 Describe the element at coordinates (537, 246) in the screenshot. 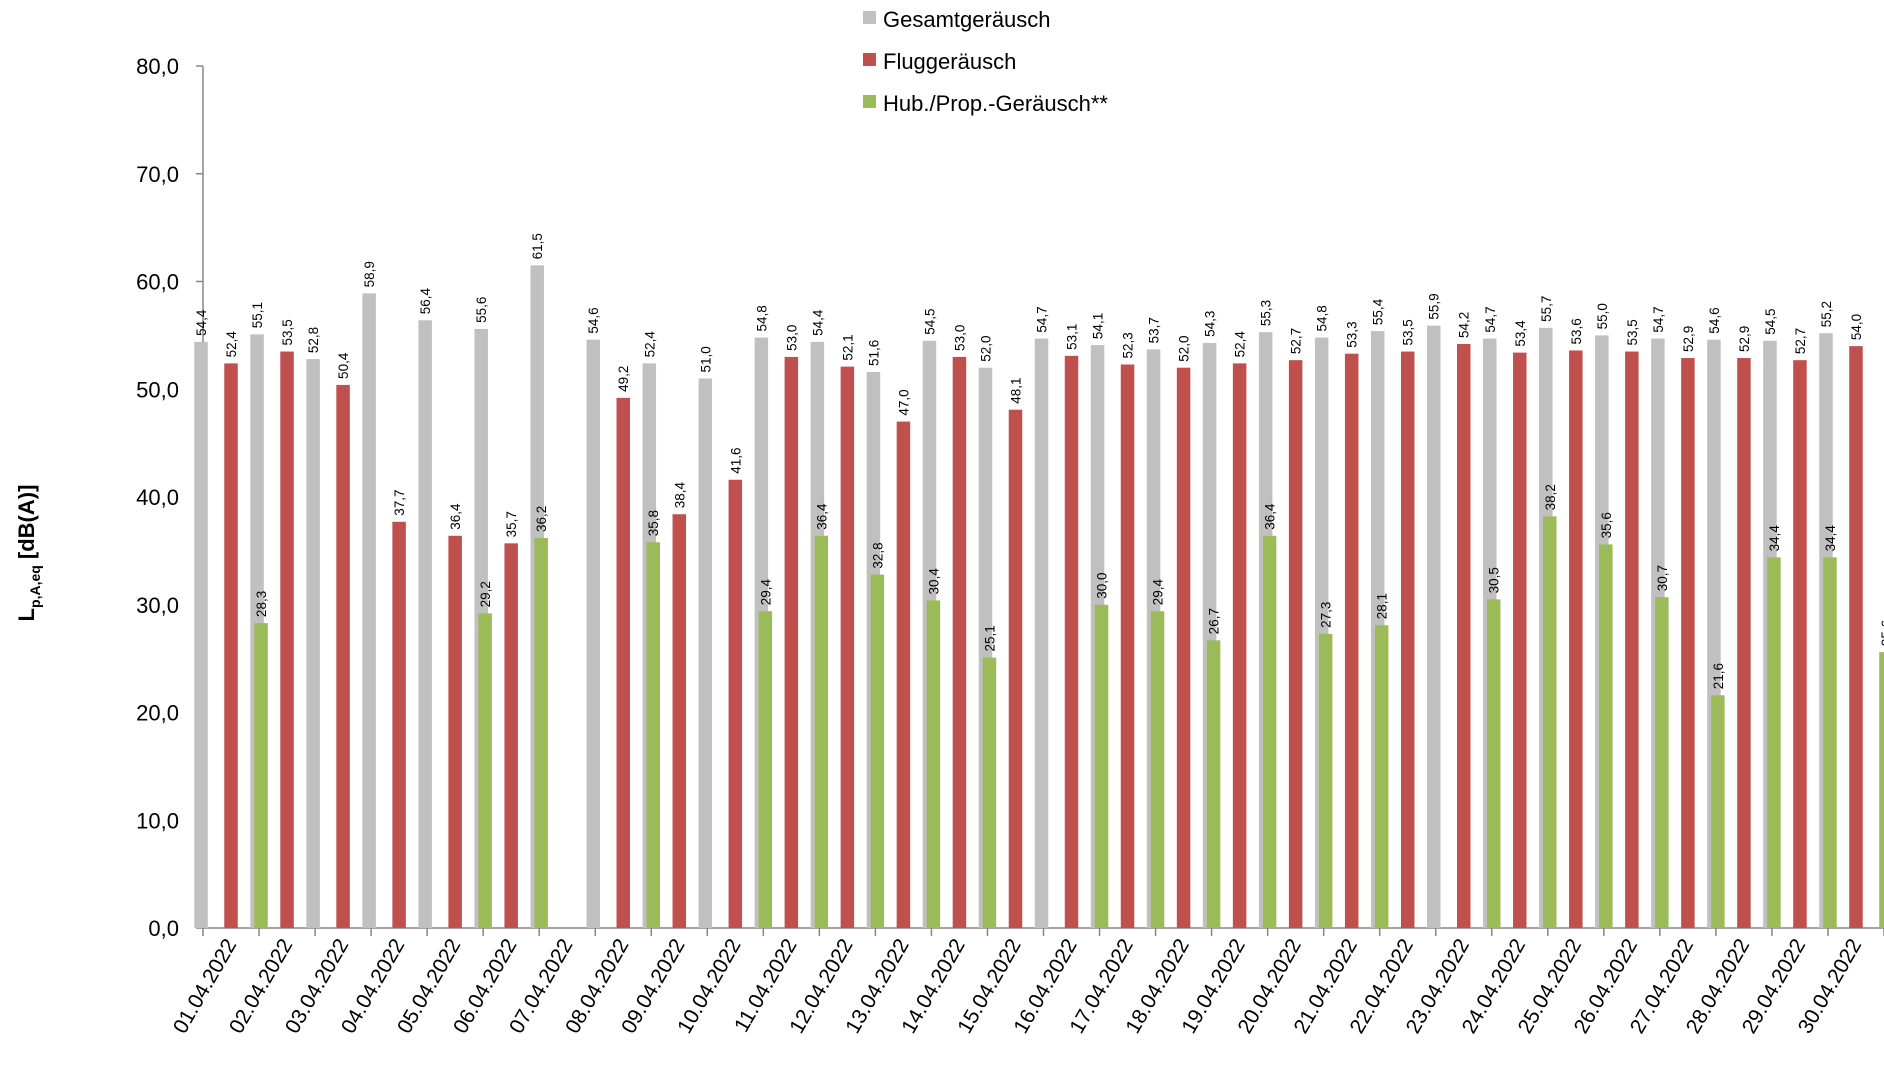

I see `data-label: 61,5` at that location.